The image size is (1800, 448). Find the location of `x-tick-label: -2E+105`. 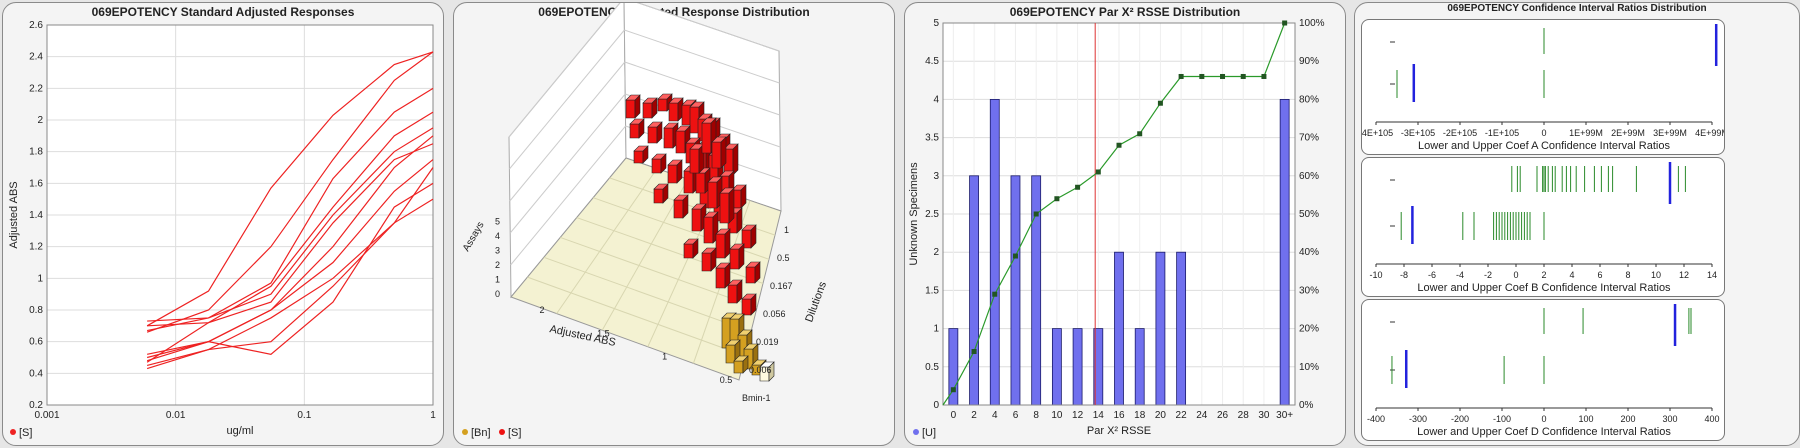

x-tick-label: -2E+105 is located at coordinates (1460, 133).